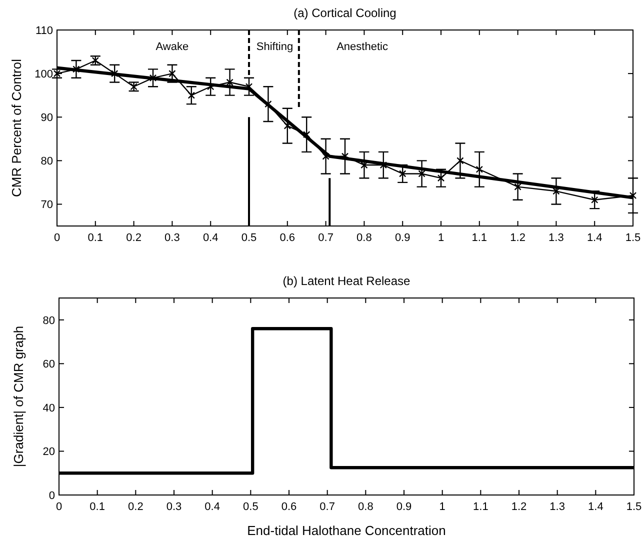  What do you see at coordinates (44, 31) in the screenshot?
I see `y-tick-label: 110` at bounding box center [44, 31].